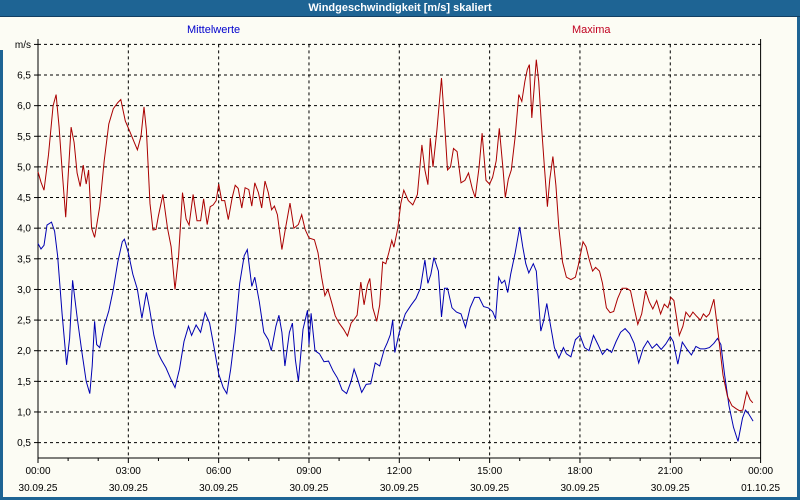 The image size is (800, 500). I want to click on y-tick-label: 5,0, so click(24, 167).